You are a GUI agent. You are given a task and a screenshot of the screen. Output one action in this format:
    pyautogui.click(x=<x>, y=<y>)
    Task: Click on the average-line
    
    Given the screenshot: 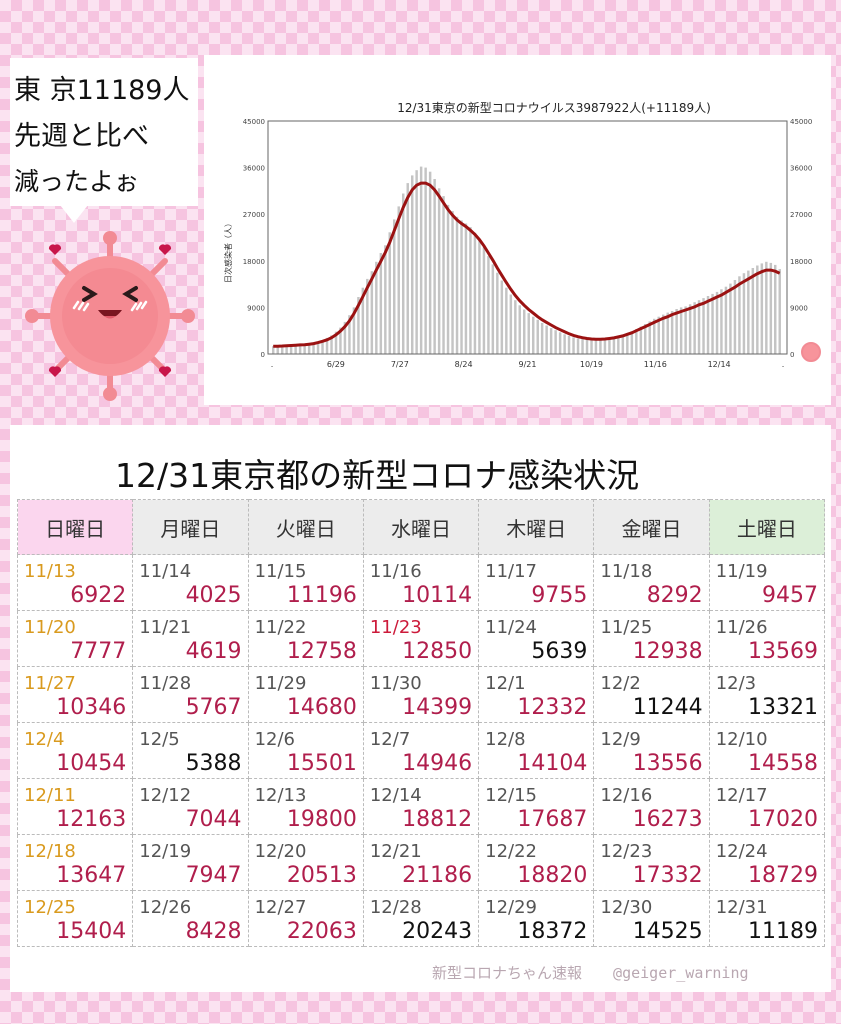 What is the action you would take?
    pyautogui.click(x=527, y=264)
    